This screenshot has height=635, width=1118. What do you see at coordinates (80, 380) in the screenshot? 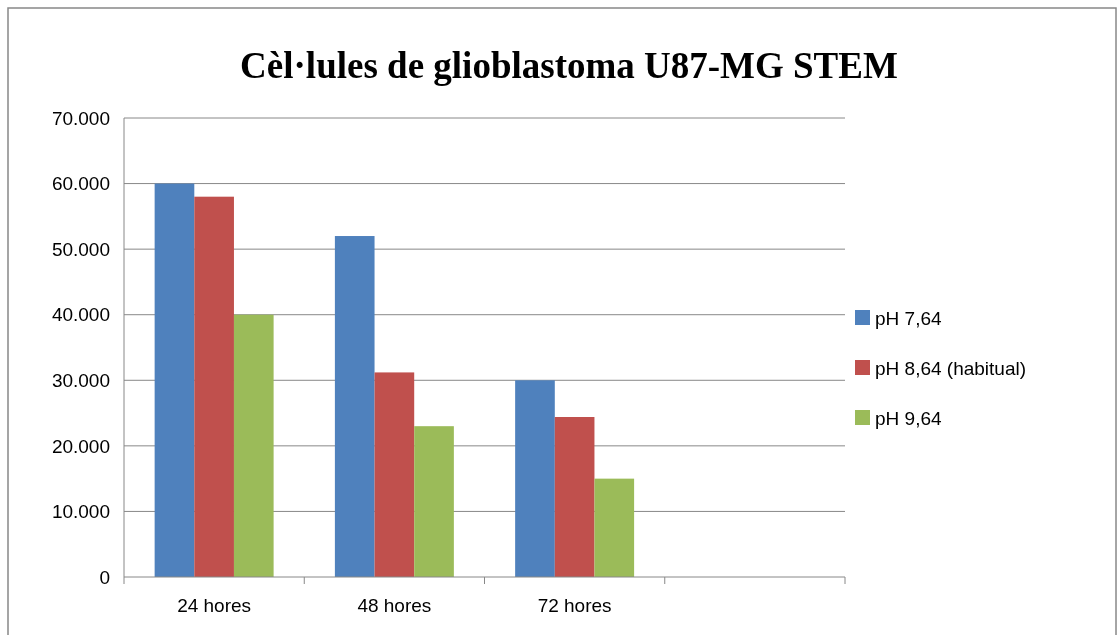
I see `y-tick-label: 30.000` at bounding box center [80, 380].